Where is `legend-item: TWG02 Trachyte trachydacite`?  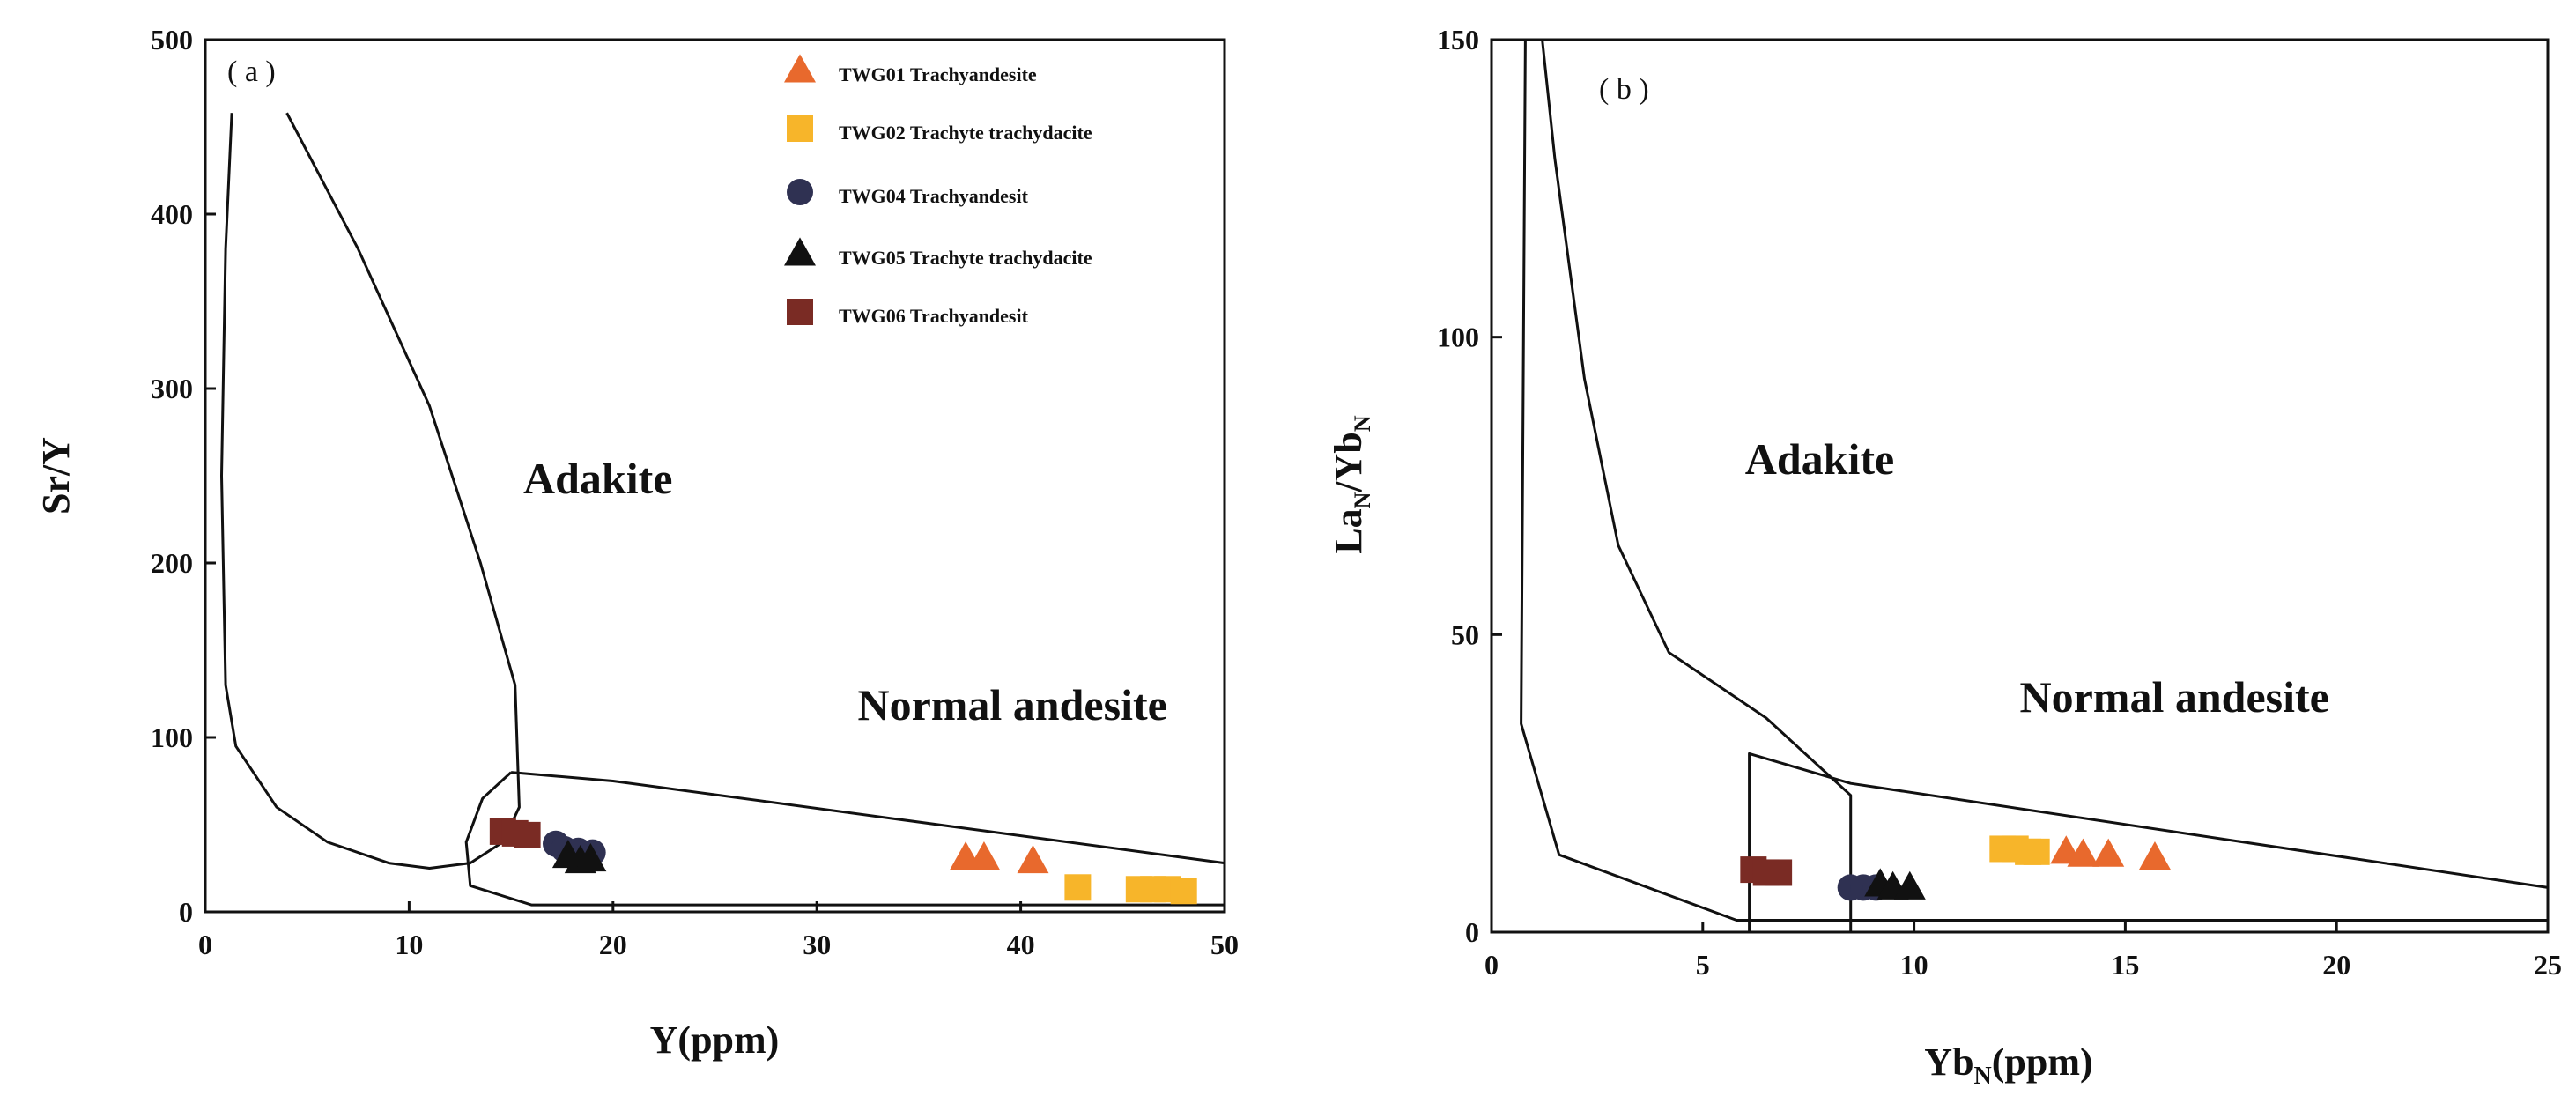
legend-item: TWG02 Trachyte trachydacite is located at coordinates (939, 129).